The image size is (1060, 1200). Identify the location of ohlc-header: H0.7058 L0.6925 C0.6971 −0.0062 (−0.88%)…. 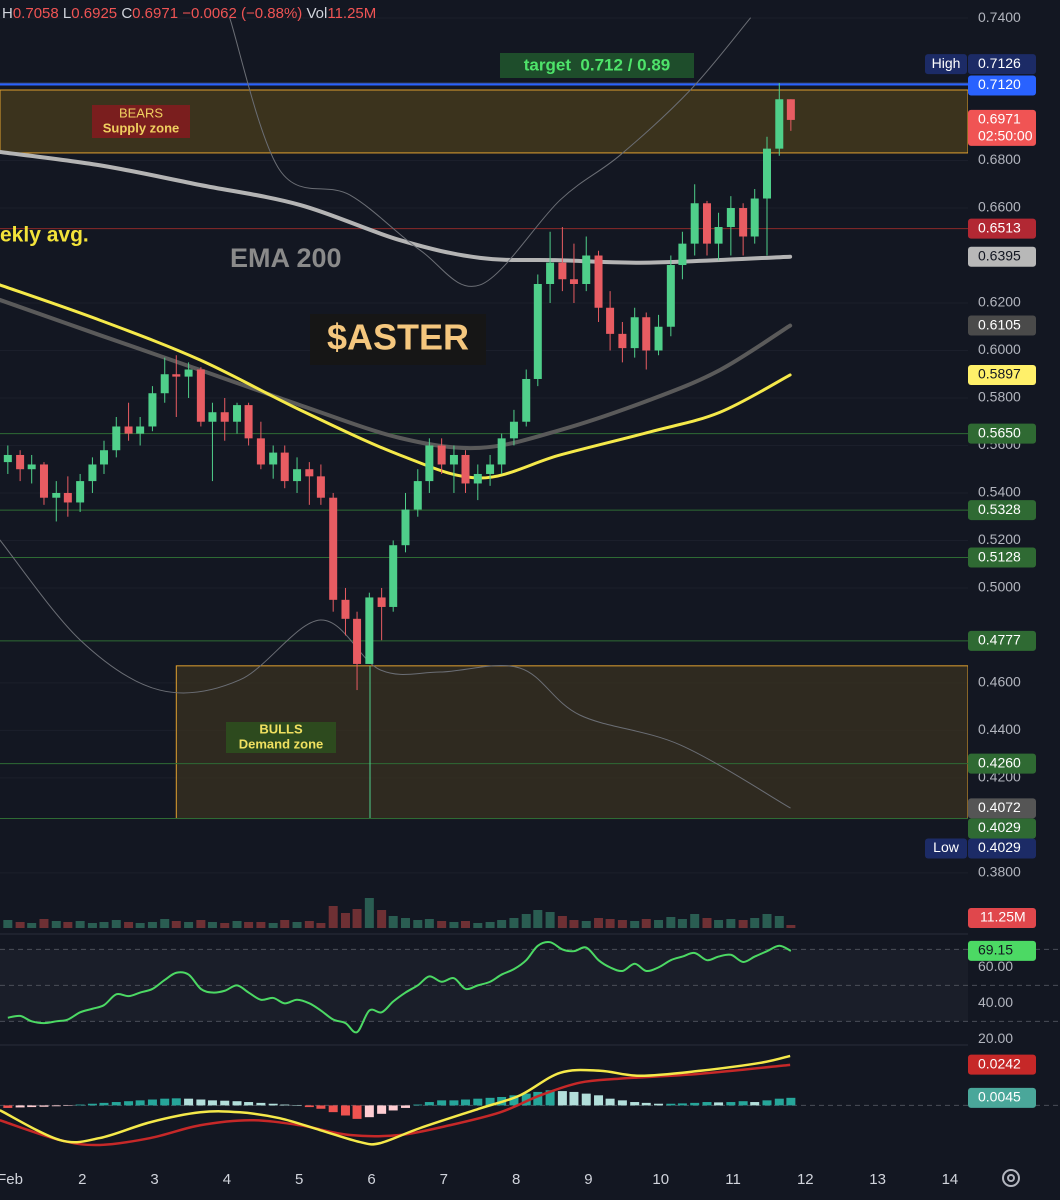
(191, 13).